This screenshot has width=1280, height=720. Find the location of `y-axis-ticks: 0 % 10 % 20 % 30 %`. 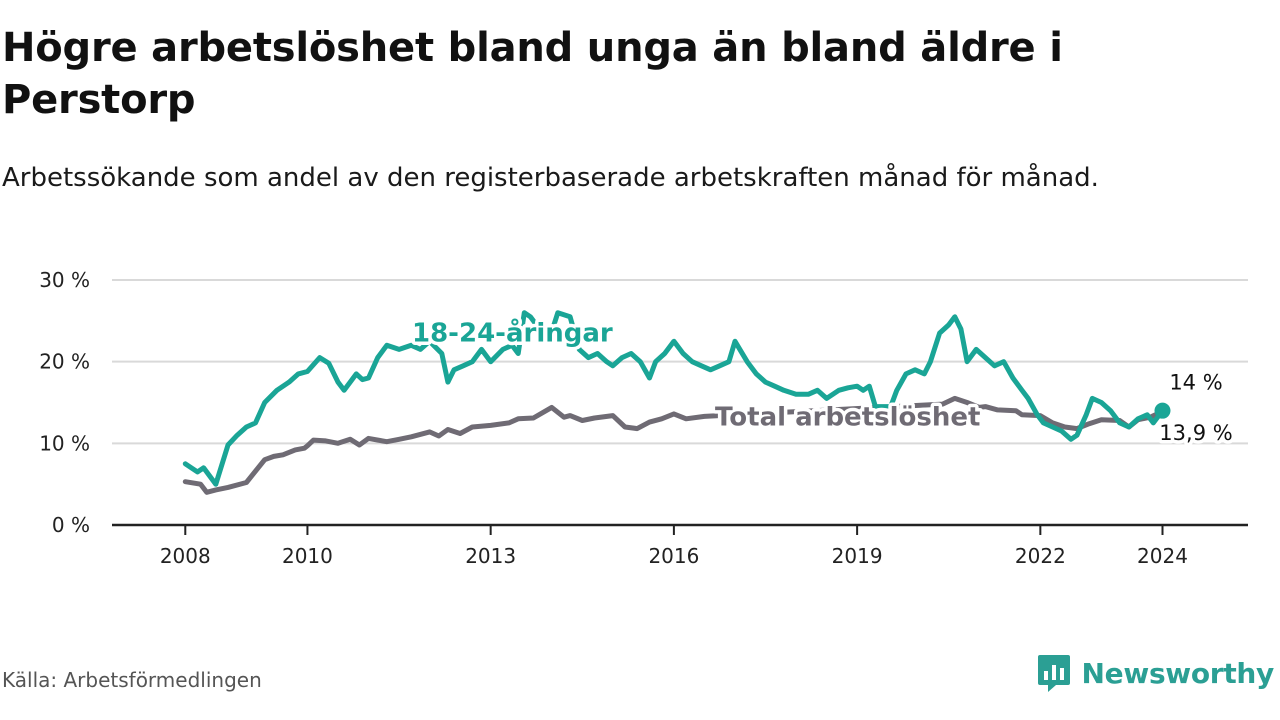

y-axis-ticks: 0 % 10 % 20 % 30 % is located at coordinates (64, 402).